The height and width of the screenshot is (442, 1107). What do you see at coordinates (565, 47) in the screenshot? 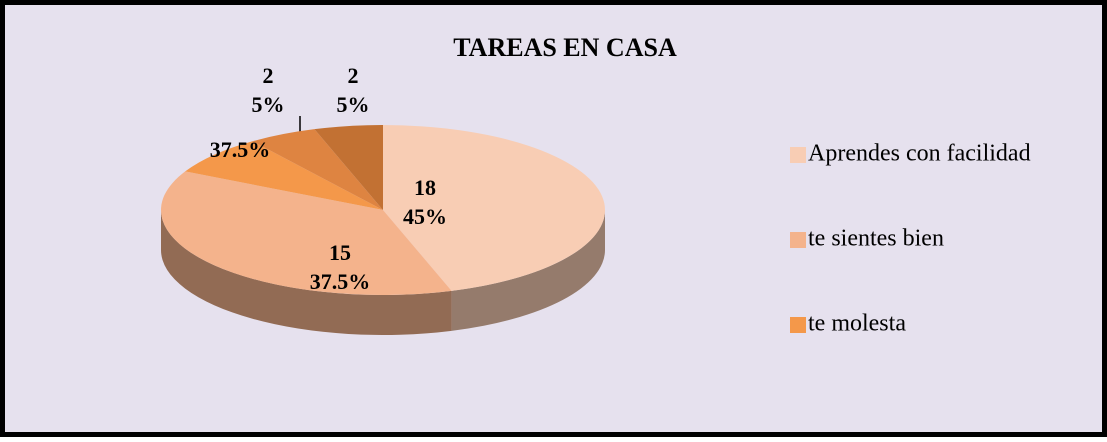
I see `chart-title: TAREAS EN CASA` at bounding box center [565, 47].